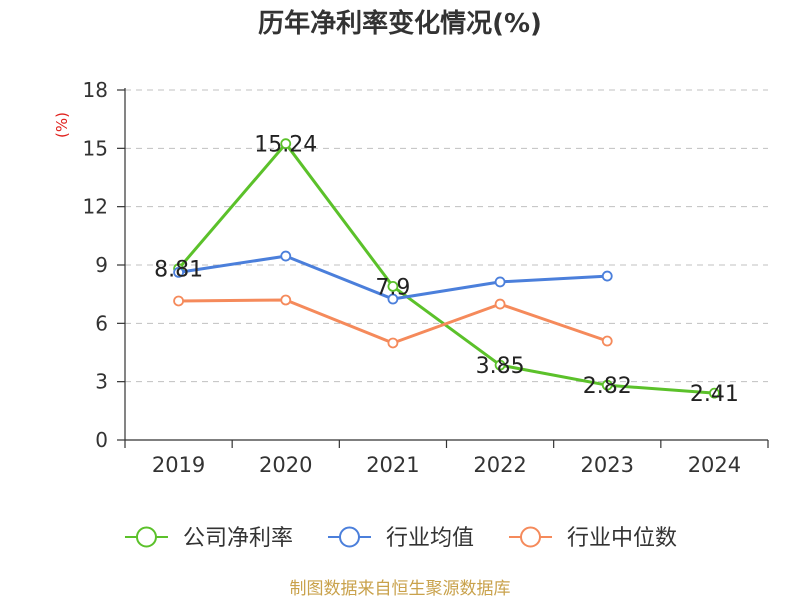 The width and height of the screenshot is (800, 600). Describe the element at coordinates (95, 90) in the screenshot. I see `y-tick-label: 18` at that location.